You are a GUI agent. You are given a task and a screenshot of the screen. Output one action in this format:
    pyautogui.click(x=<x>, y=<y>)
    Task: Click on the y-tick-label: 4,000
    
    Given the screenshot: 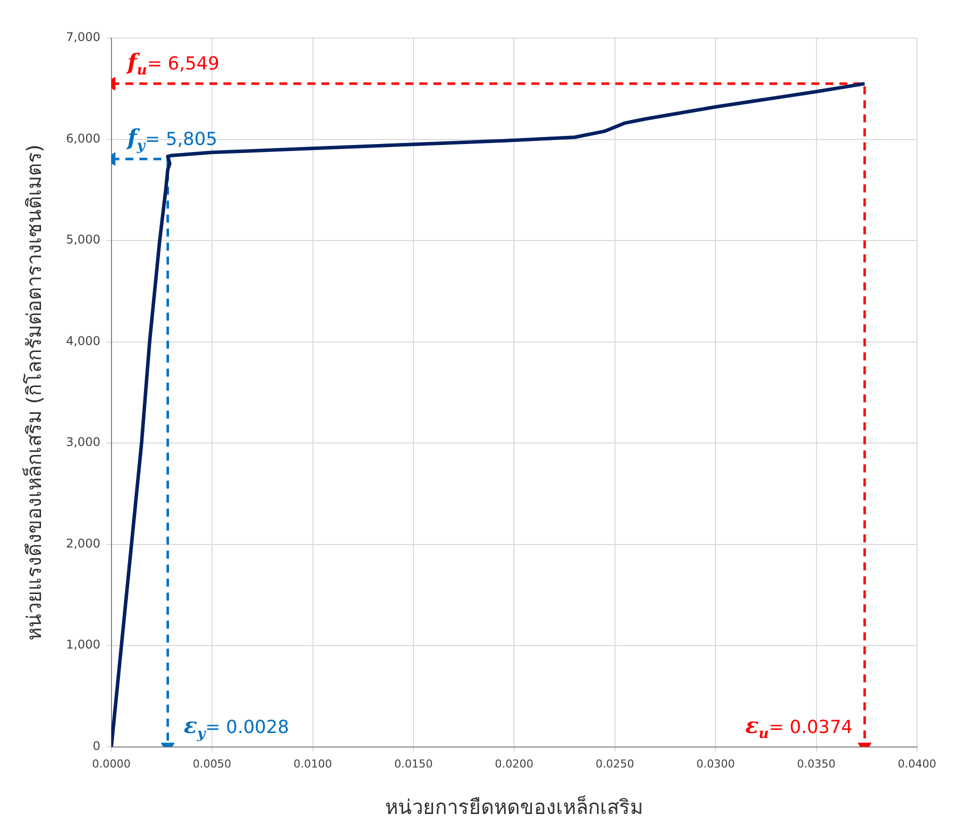 What is the action you would take?
    pyautogui.click(x=83, y=341)
    